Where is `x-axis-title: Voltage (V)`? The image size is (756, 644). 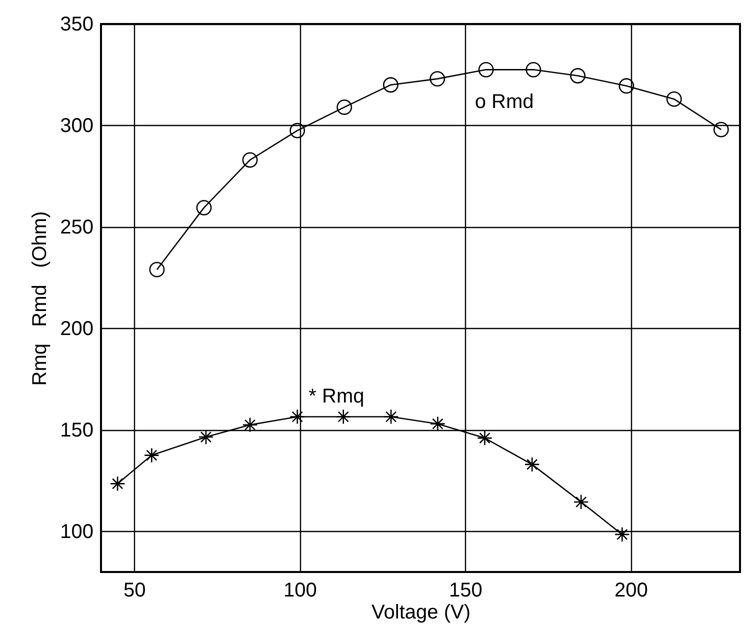 x-axis-title: Voltage (V) is located at coordinates (421, 613).